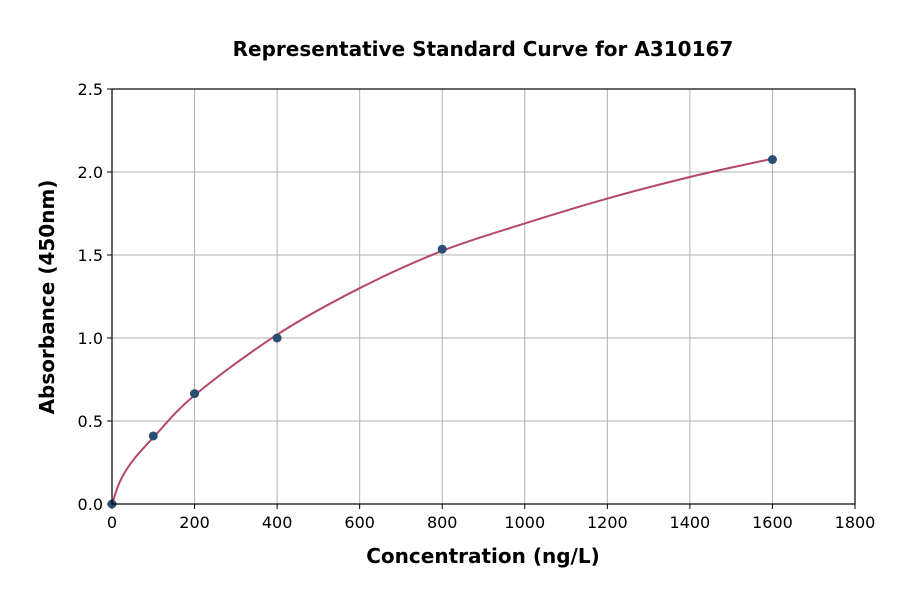 Image resolution: width=900 pixels, height=594 pixels. Describe the element at coordinates (277, 522) in the screenshot. I see `x-tick-label: 400` at that location.